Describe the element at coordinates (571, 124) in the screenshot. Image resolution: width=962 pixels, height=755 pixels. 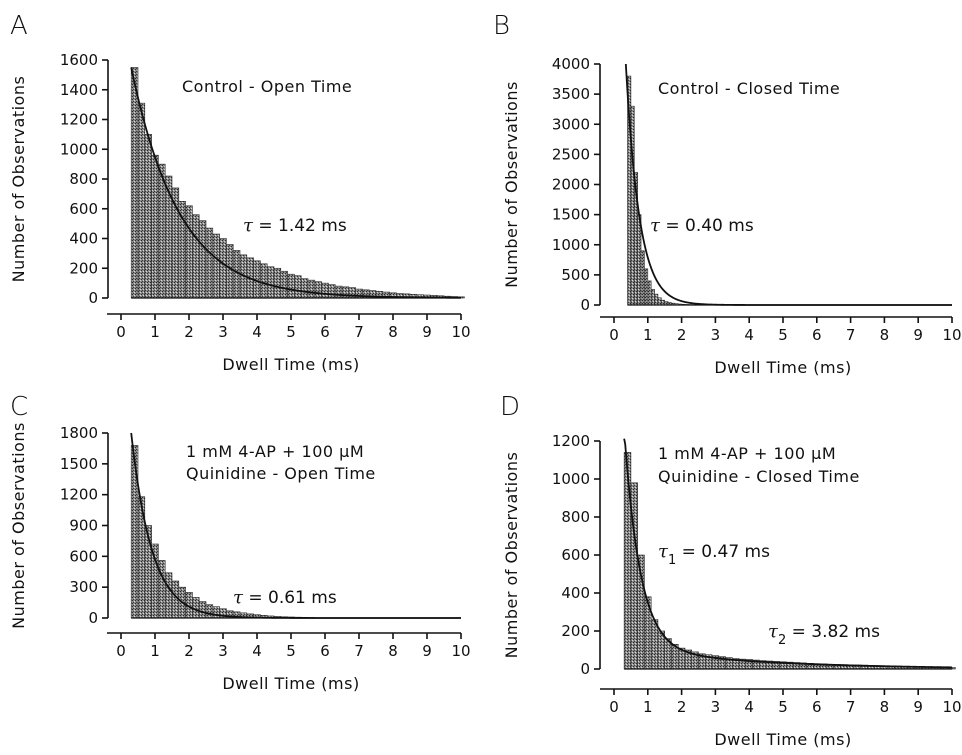
I see `y-tick-label: 3000` at that location.